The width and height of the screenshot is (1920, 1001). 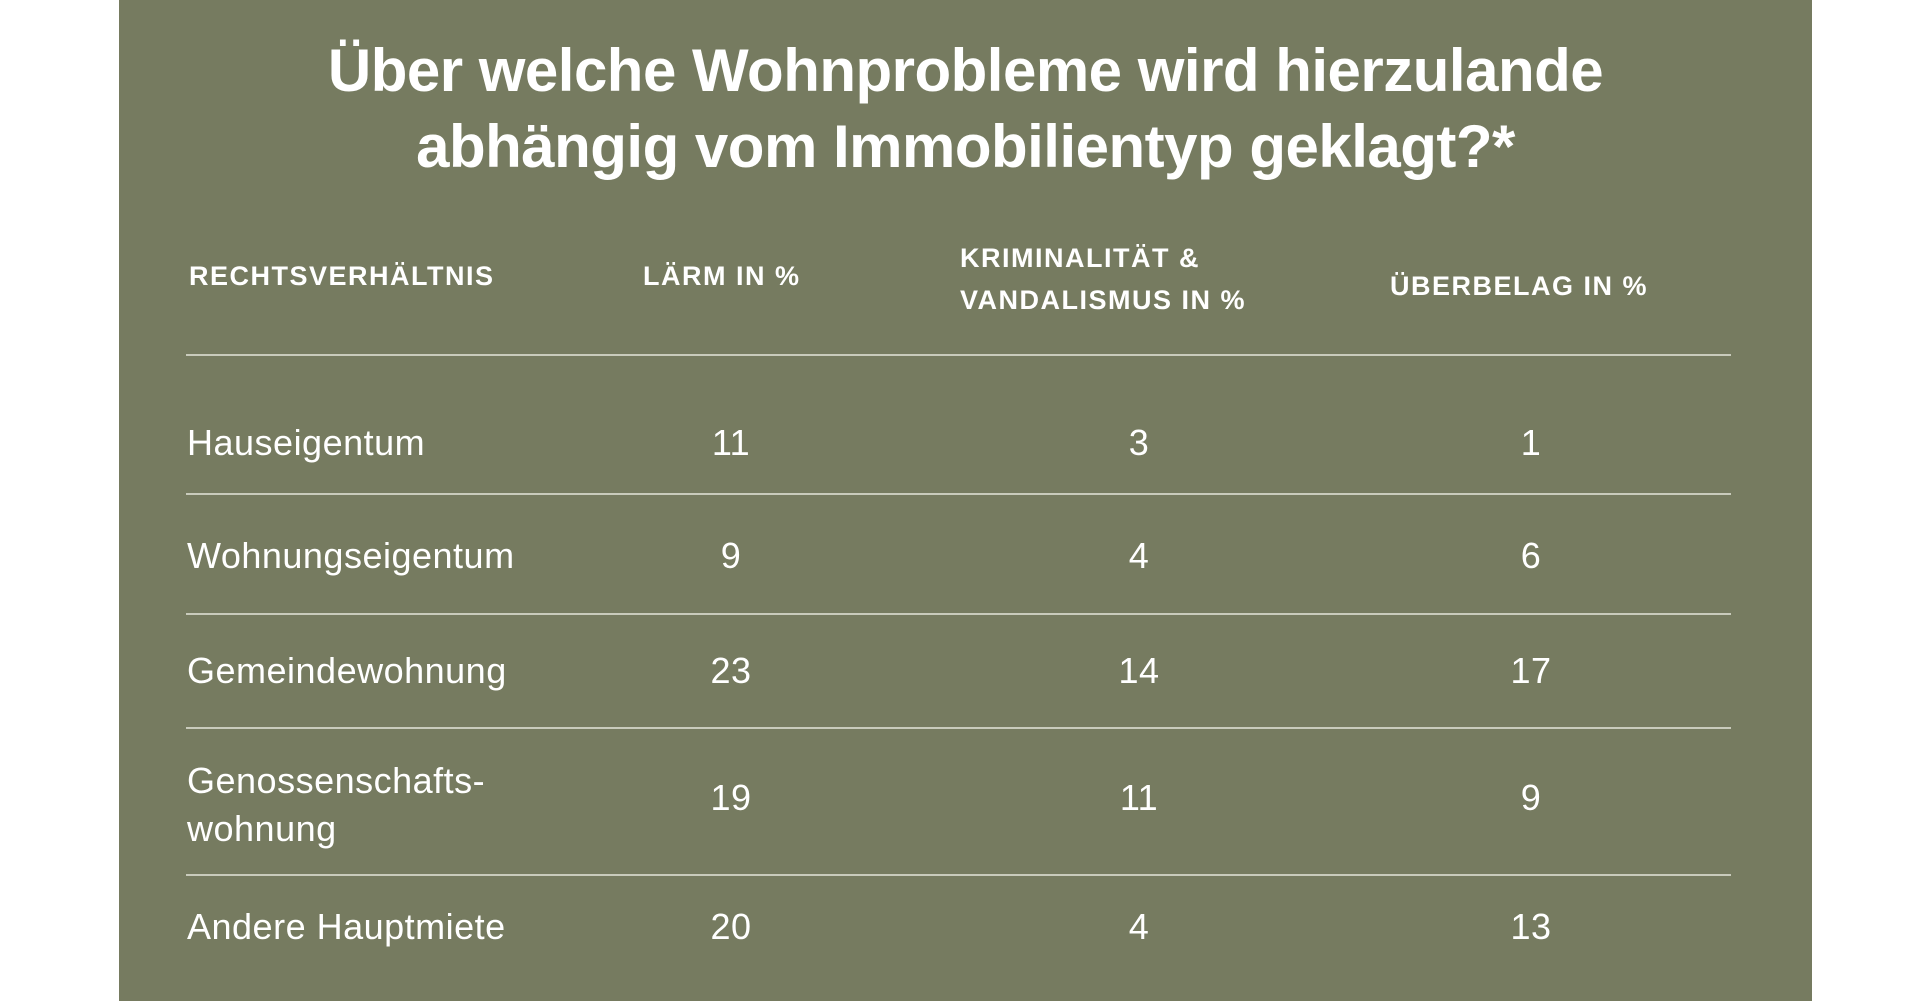 What do you see at coordinates (342, 276) in the screenshot?
I see `column-header: RECHTSVERHÄLTNIS` at bounding box center [342, 276].